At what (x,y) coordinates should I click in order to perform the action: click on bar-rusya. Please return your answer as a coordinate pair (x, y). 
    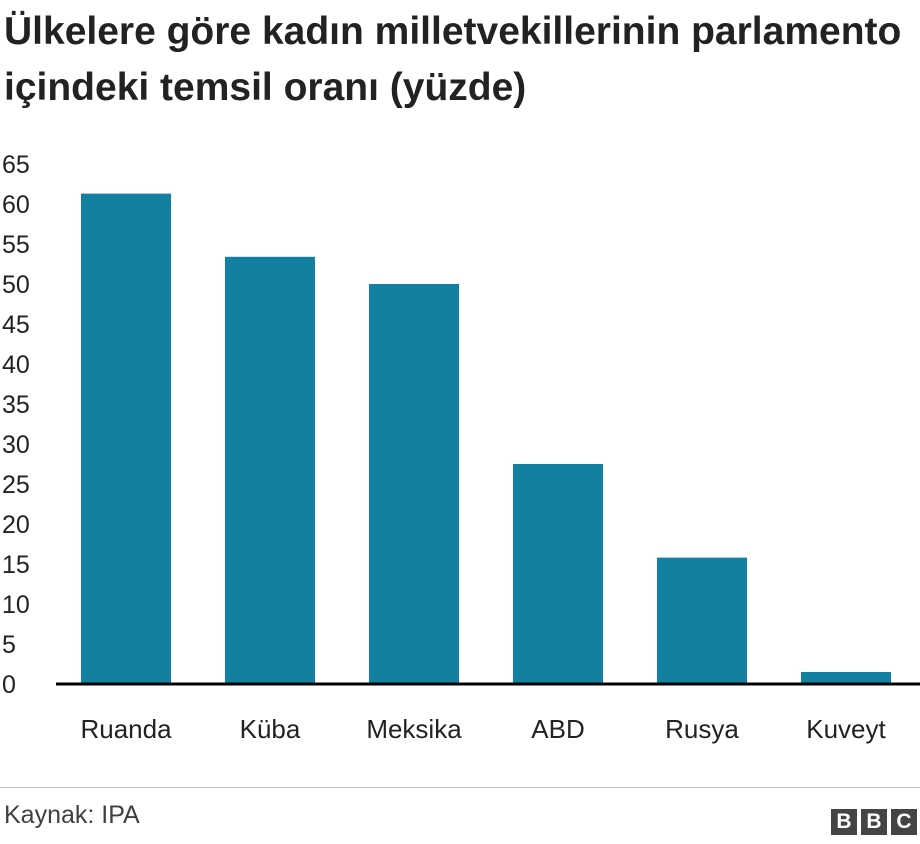
    Looking at the image, I should click on (702, 620).